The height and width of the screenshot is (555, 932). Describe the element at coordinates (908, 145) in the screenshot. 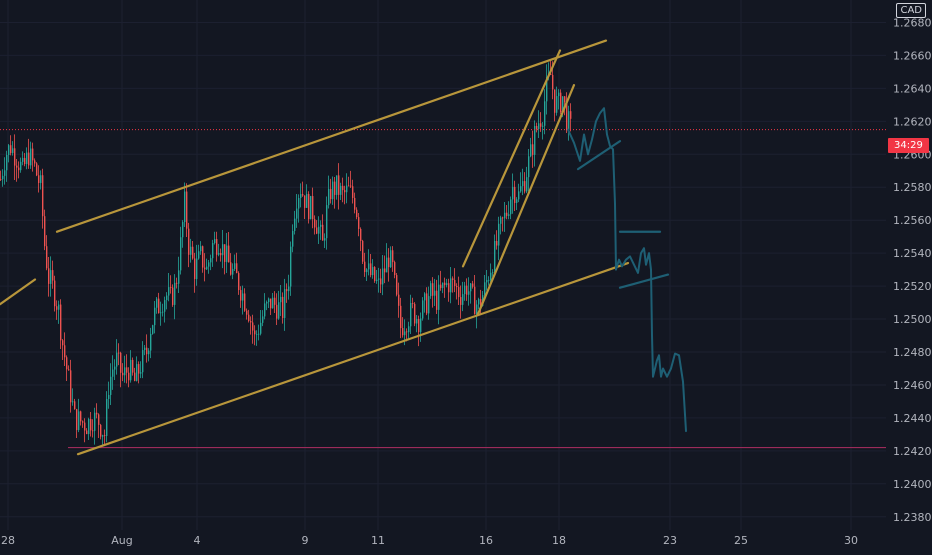

I see `current-price-tag: 34:29` at that location.